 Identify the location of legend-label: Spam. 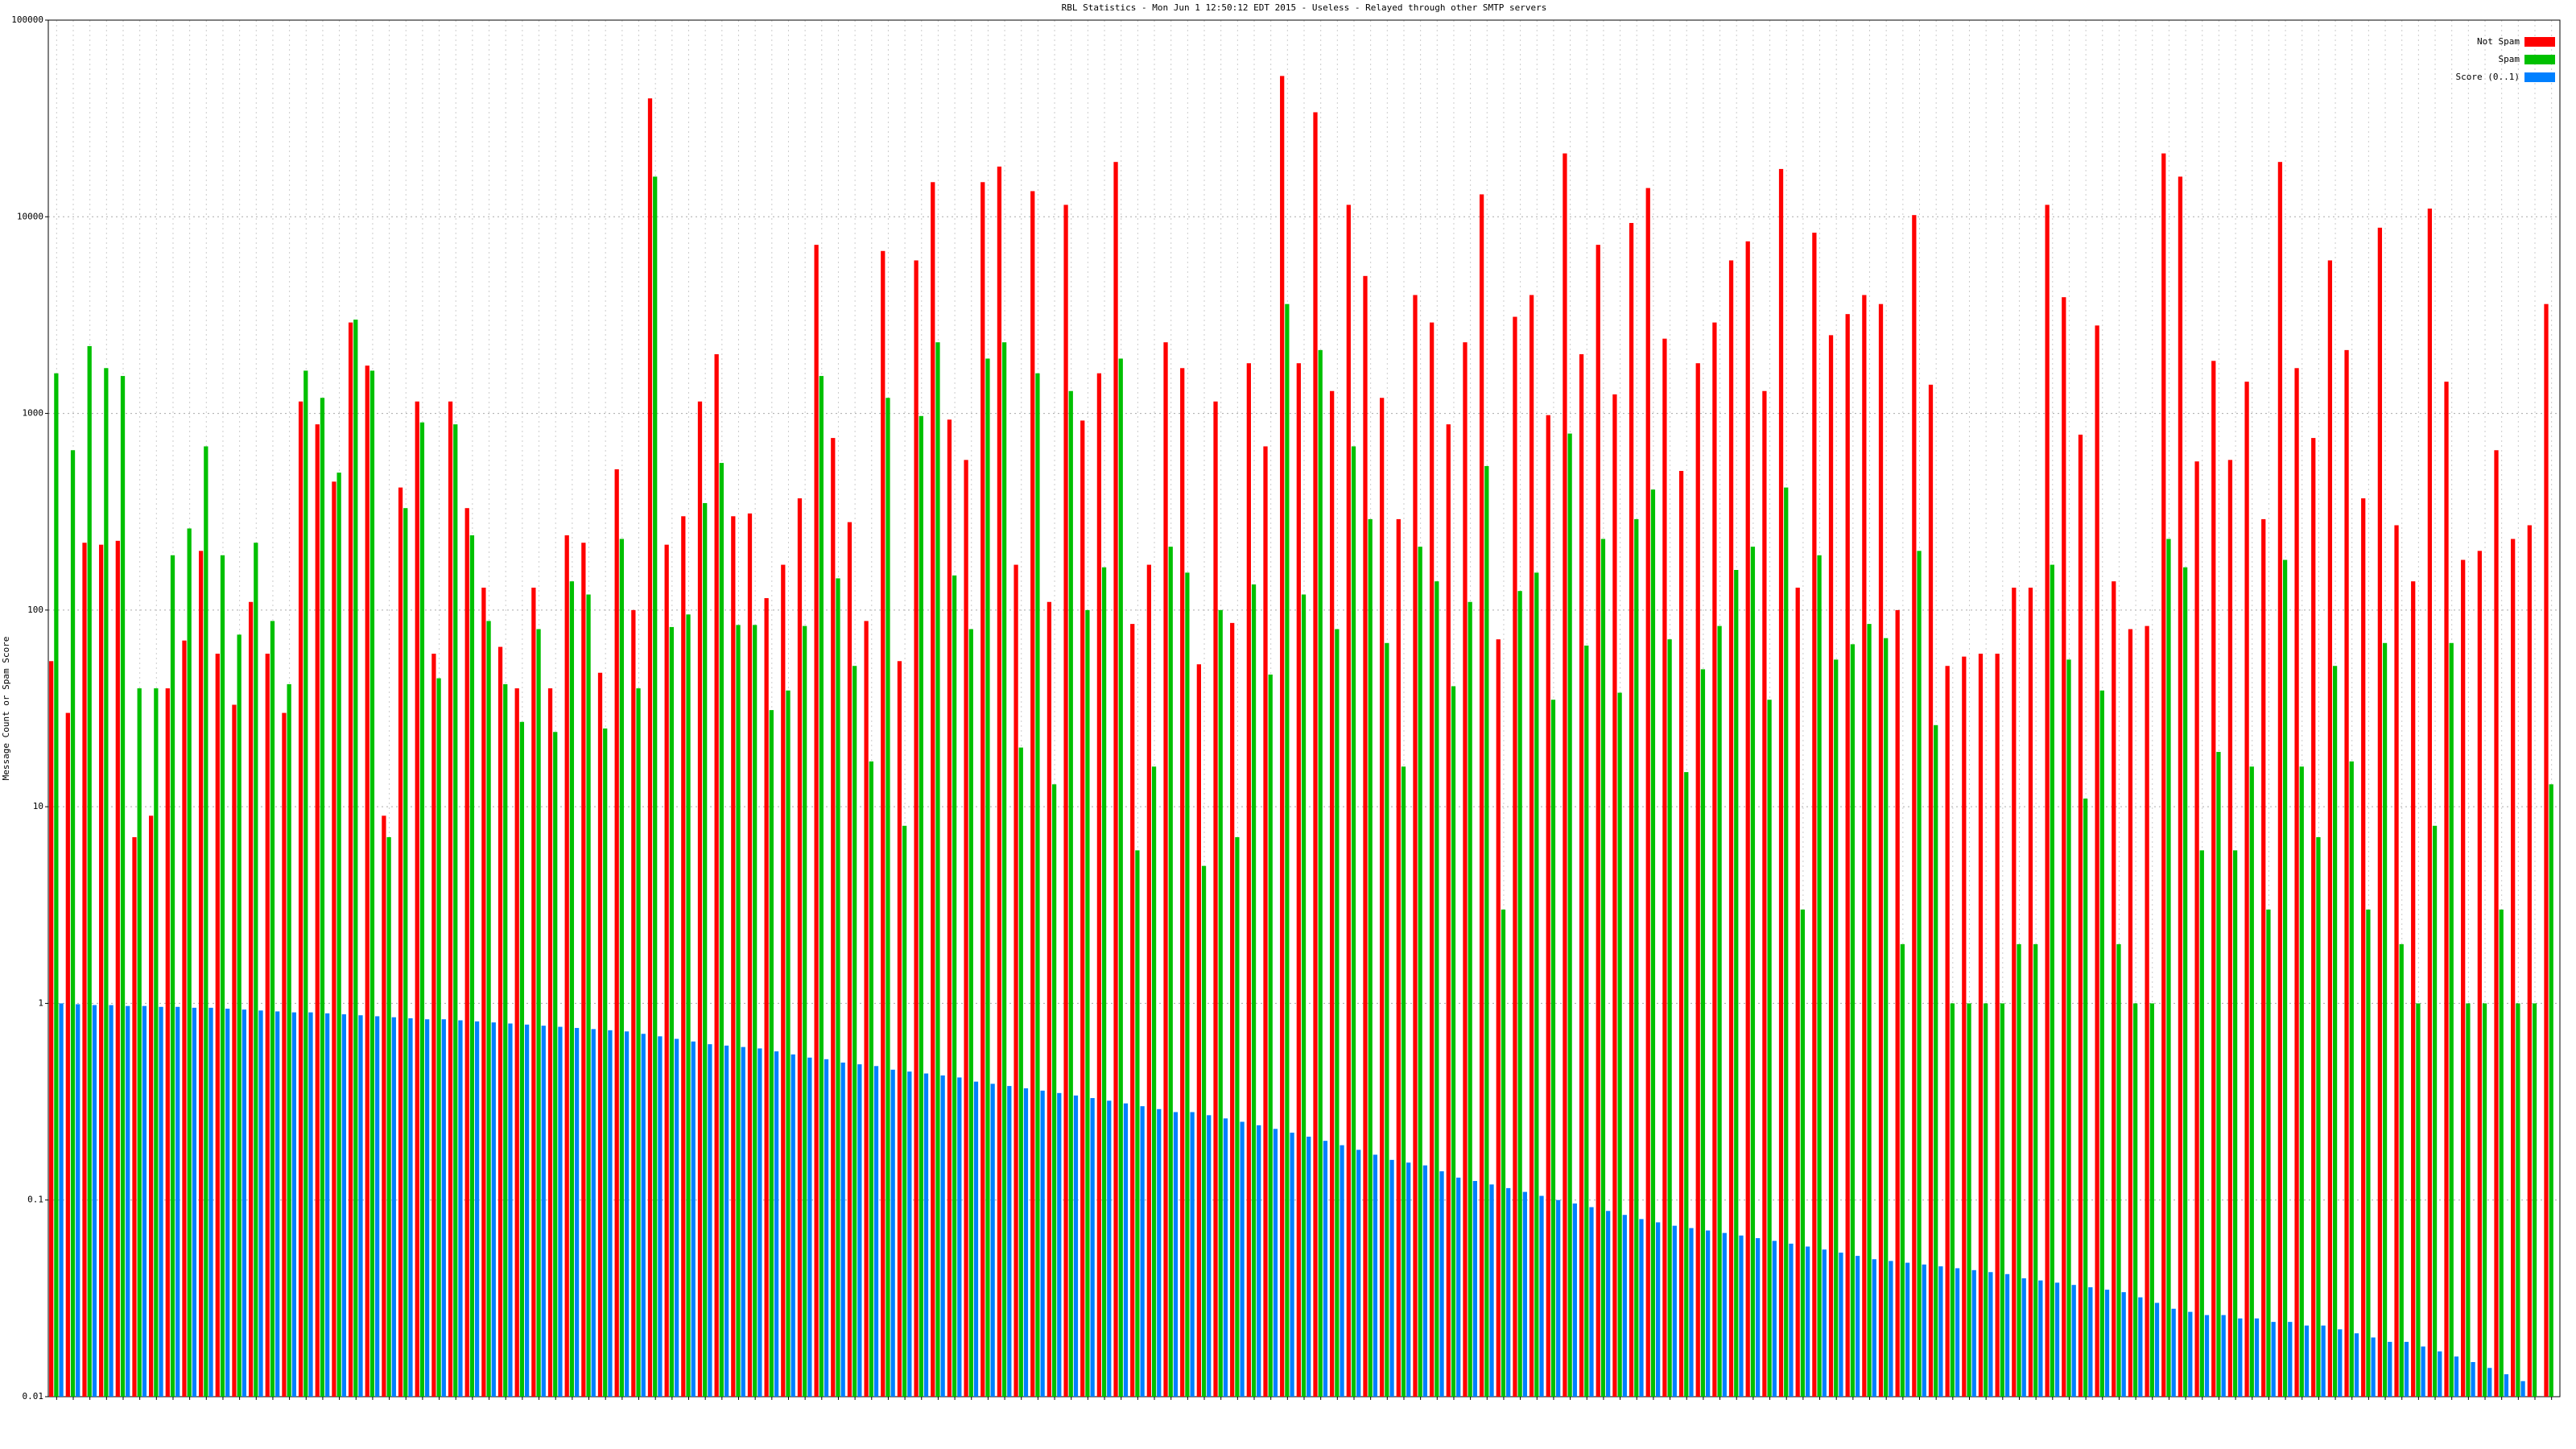
(2509, 59).